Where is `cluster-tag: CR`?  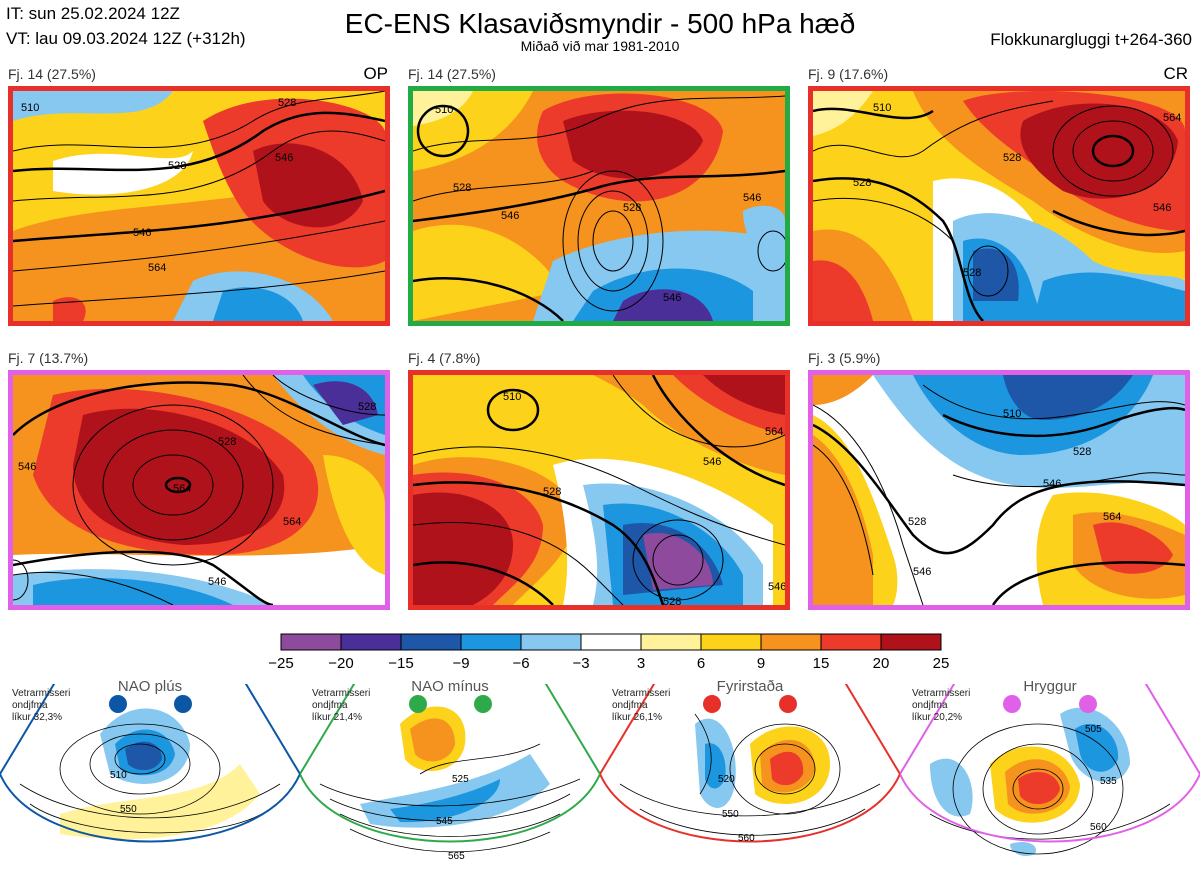
cluster-tag: CR is located at coordinates (1175, 73).